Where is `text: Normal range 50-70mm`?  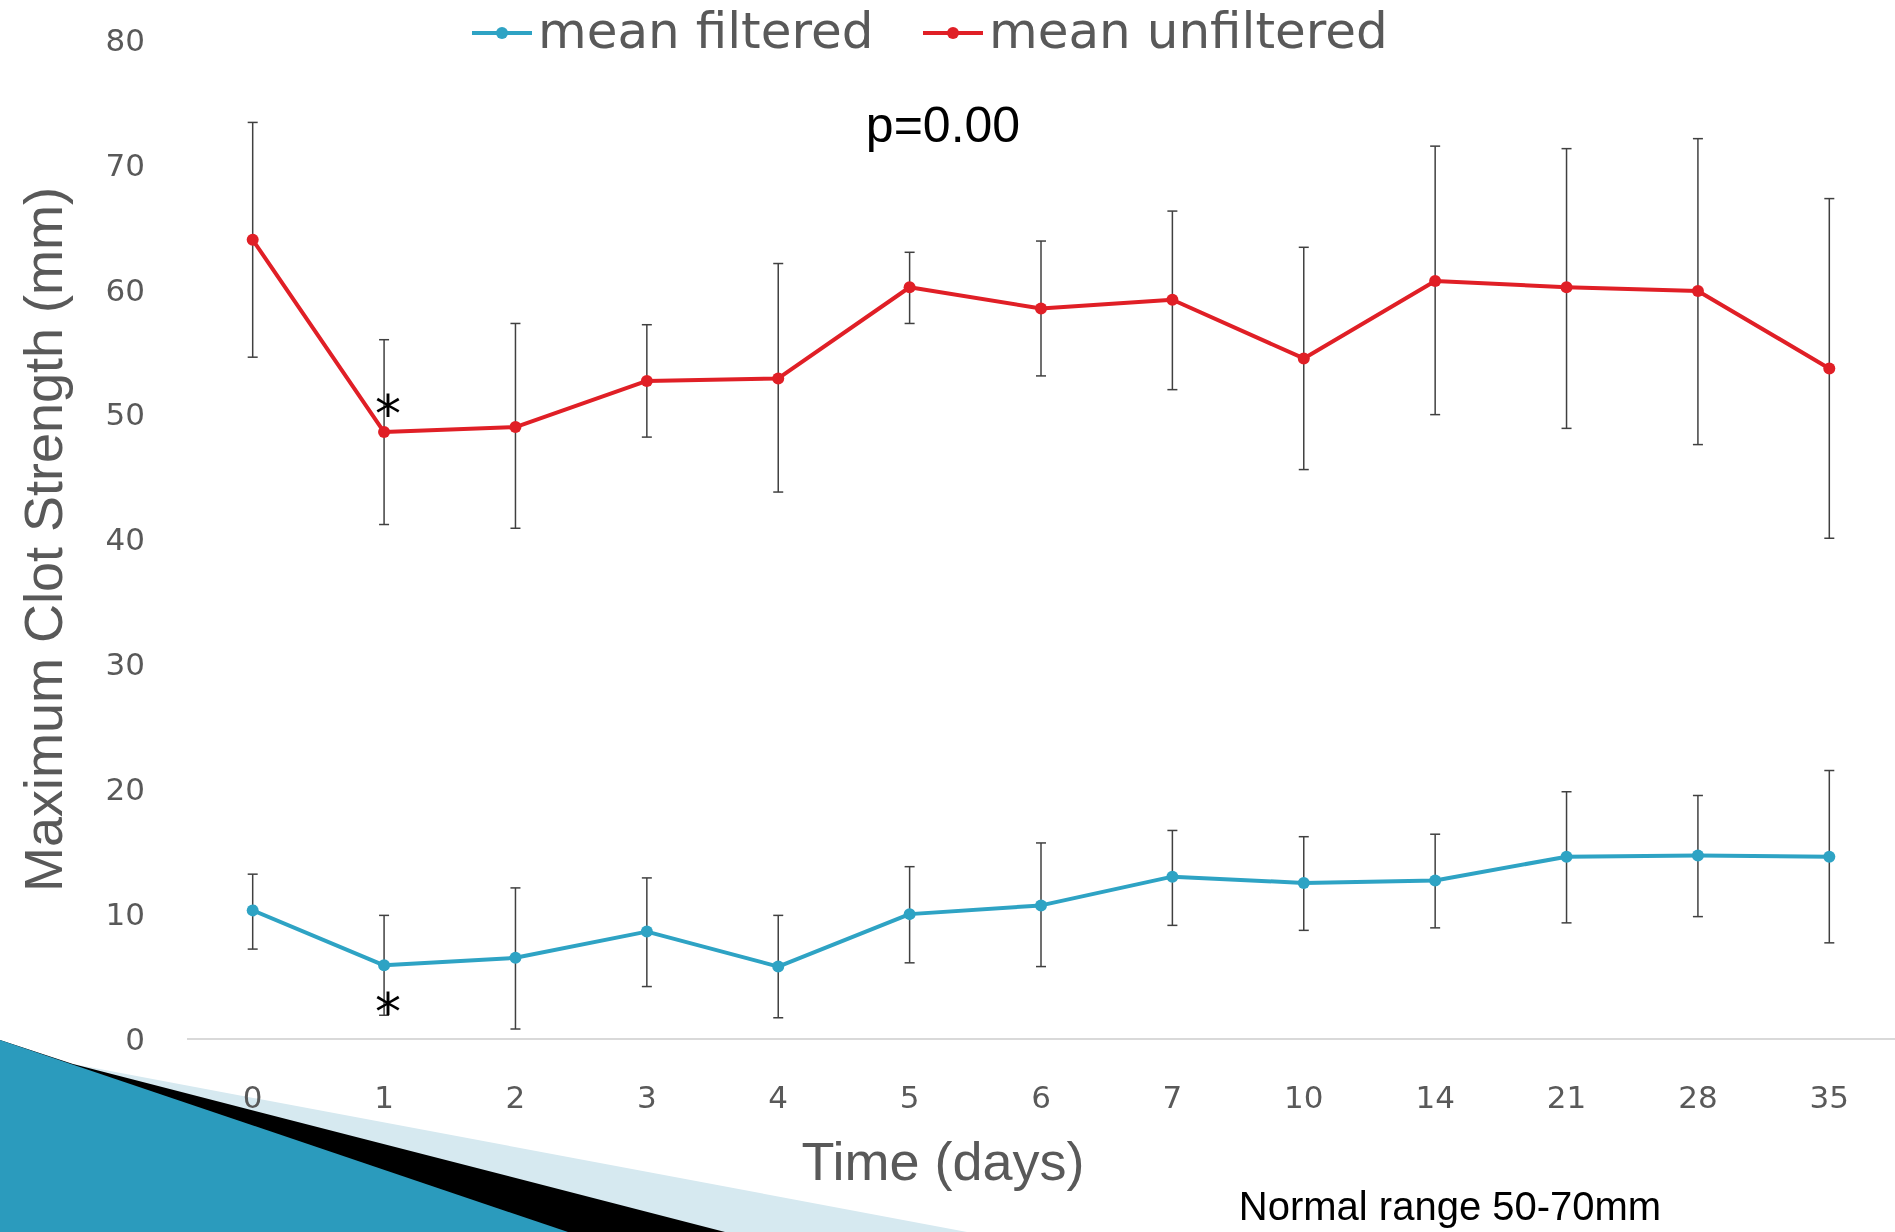
text: Normal range 50-70mm is located at coordinates (1450, 1206).